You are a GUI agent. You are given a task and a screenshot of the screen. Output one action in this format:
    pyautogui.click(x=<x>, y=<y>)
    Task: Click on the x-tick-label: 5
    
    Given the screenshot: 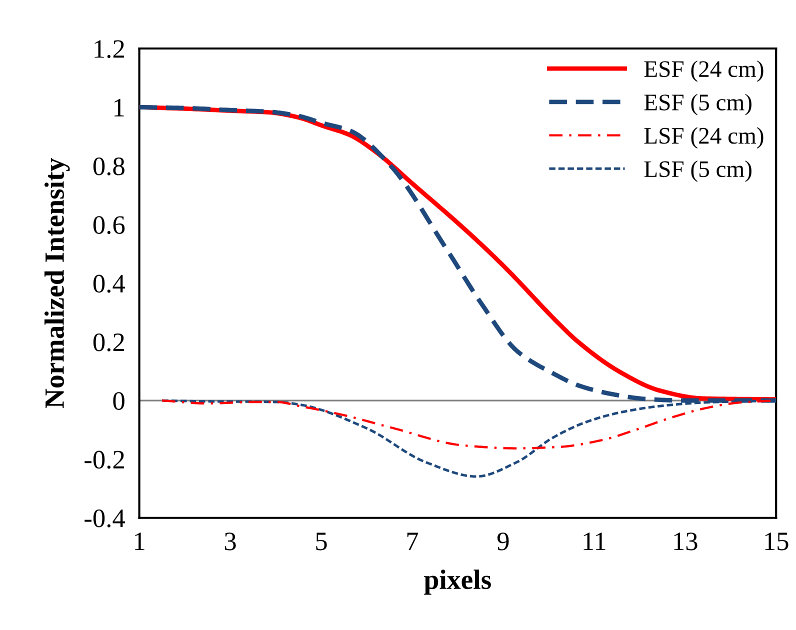 What is the action you would take?
    pyautogui.click(x=321, y=541)
    